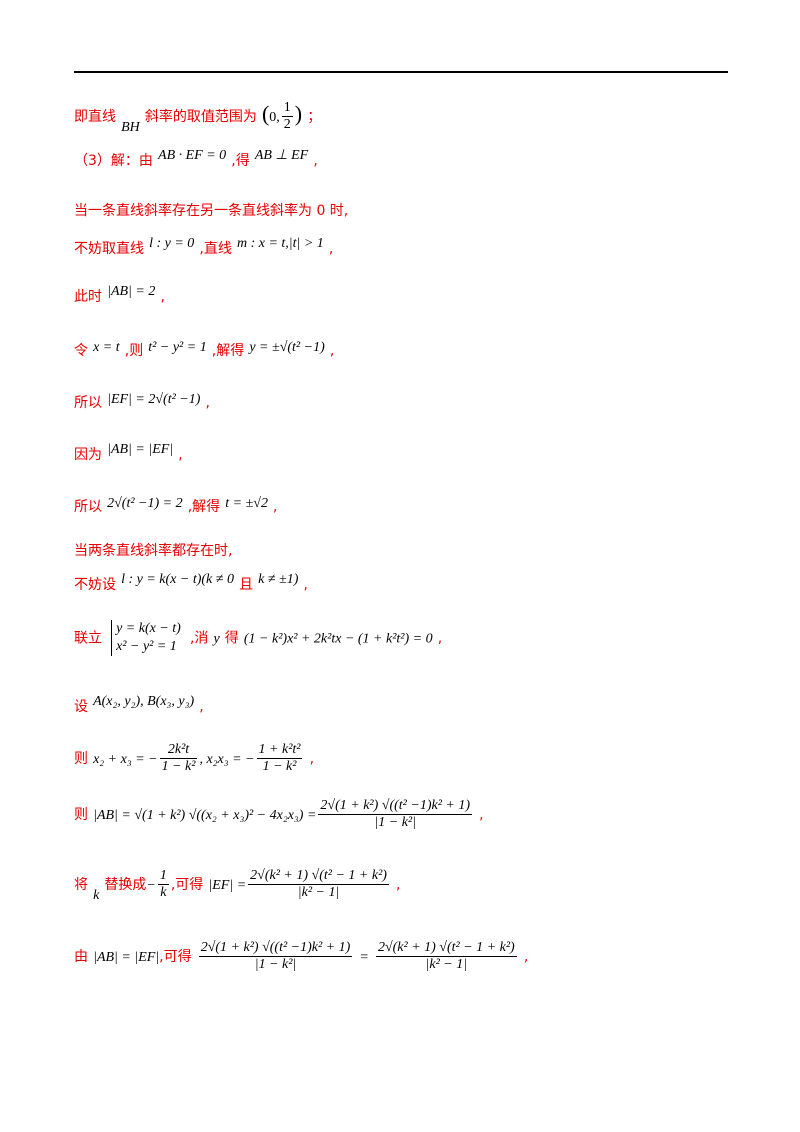 This screenshot has width=800, height=1132. Describe the element at coordinates (227, 759) in the screenshot. I see `math: , x₂x₃ = −` at that location.